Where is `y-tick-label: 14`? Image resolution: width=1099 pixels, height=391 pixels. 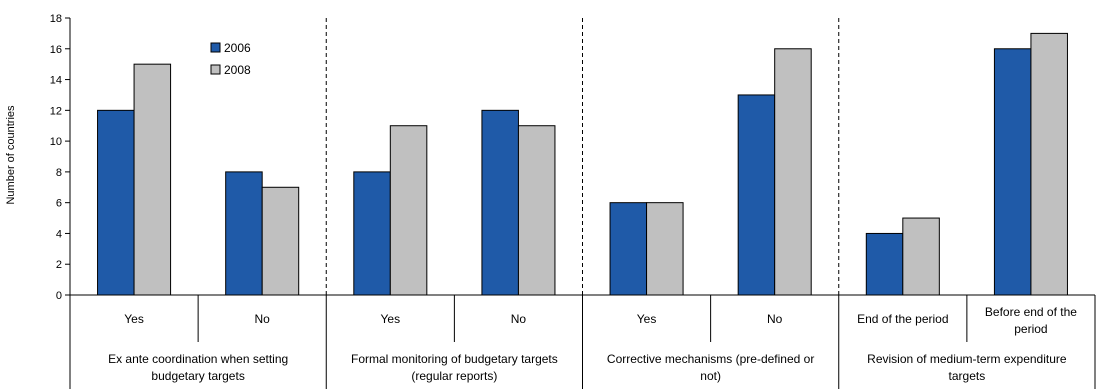 y-tick-label: 14 is located at coordinates (56, 81).